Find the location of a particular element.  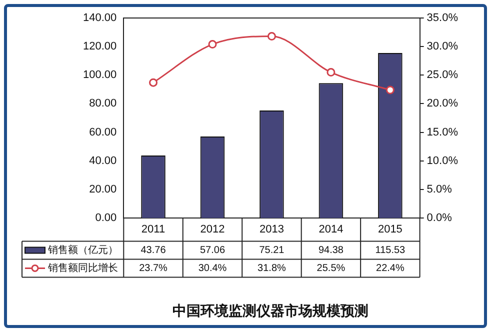

y-tick-label: 120.00 is located at coordinates (99, 46).